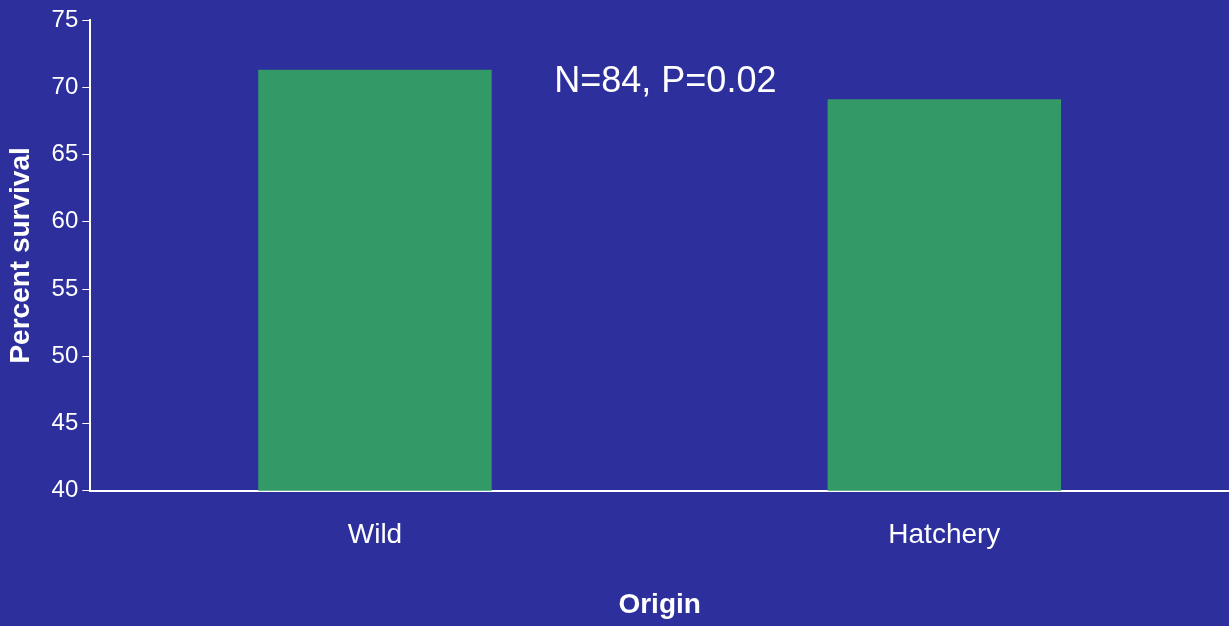 The image size is (1229, 626). Describe the element at coordinates (375, 534) in the screenshot. I see `x-tick-label: Wild` at that location.